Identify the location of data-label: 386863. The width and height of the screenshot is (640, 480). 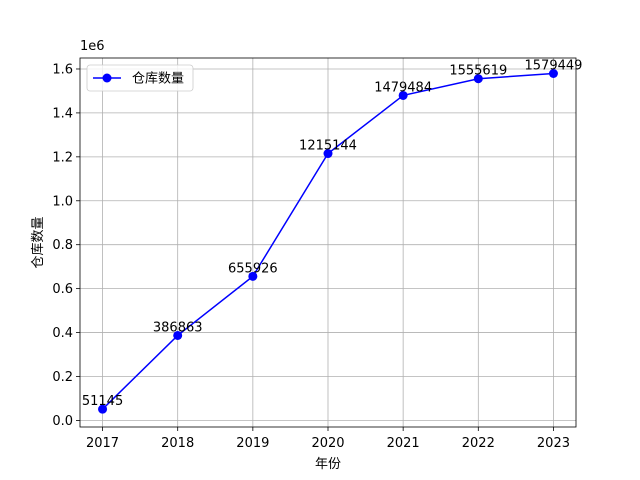
(178, 327).